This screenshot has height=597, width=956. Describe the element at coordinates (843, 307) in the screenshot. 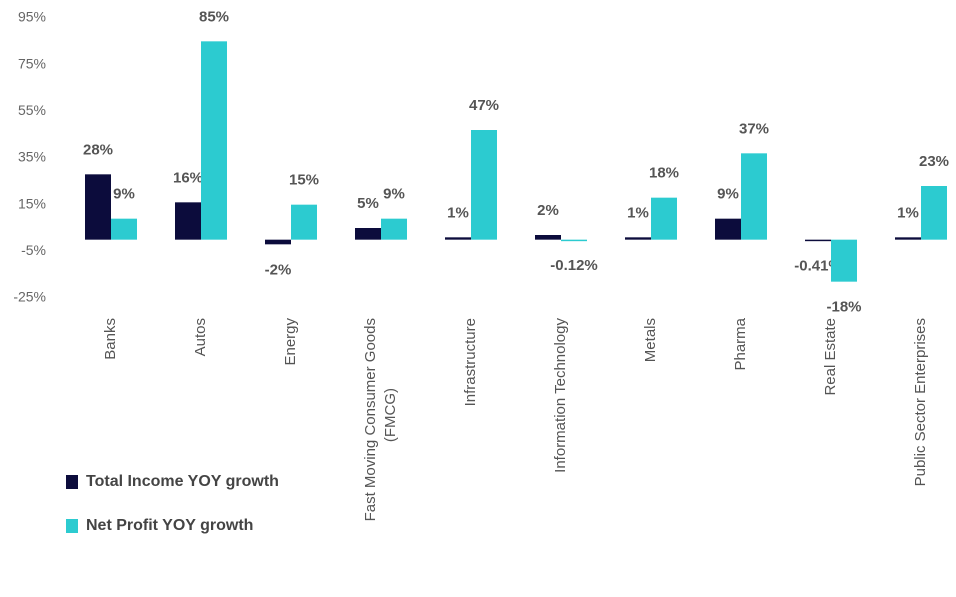

I see `value-label: -18%` at that location.